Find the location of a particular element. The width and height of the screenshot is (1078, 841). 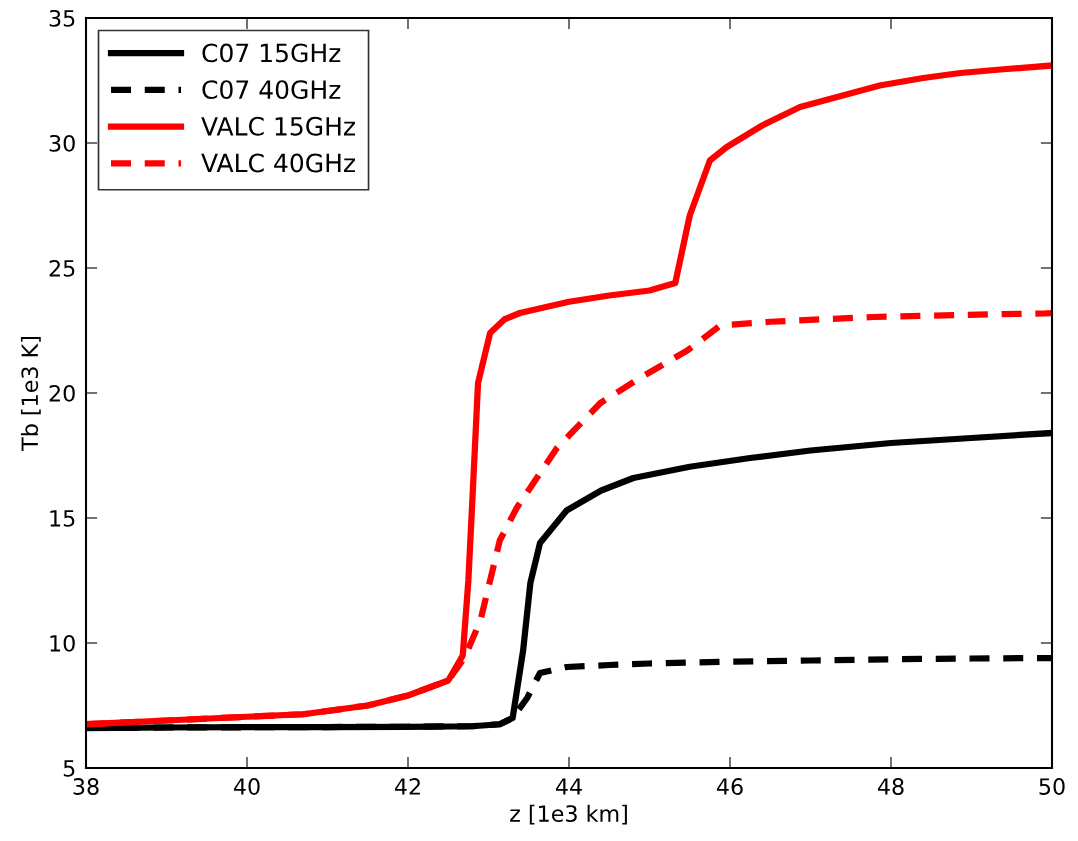

y-tick-label: 20 is located at coordinates (62, 393).